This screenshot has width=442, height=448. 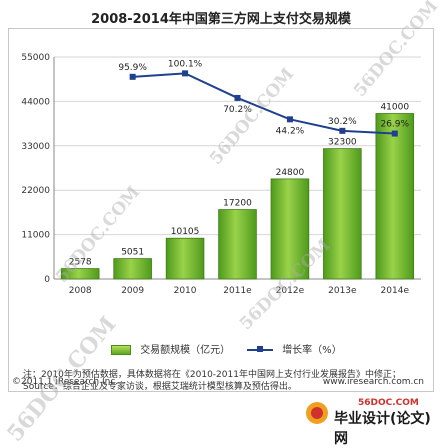 What do you see at coordinates (65, 382) in the screenshot?
I see `copyright: ©2011.1 iResearch Inc.` at bounding box center [65, 382].